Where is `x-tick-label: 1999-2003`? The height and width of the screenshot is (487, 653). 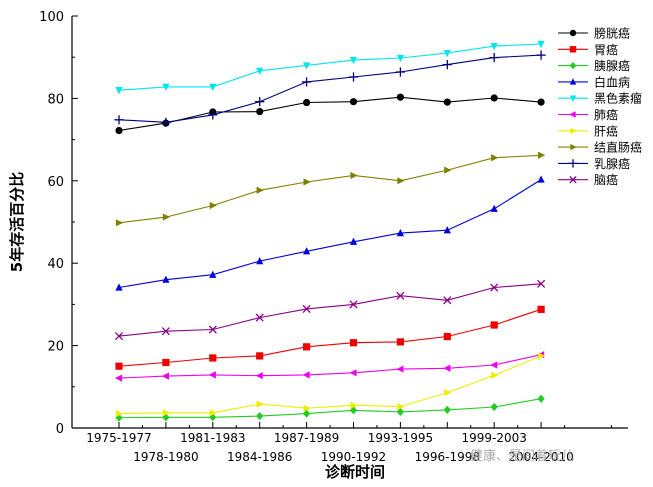
x-tick-label: 1999-2003 is located at coordinates (493, 438).